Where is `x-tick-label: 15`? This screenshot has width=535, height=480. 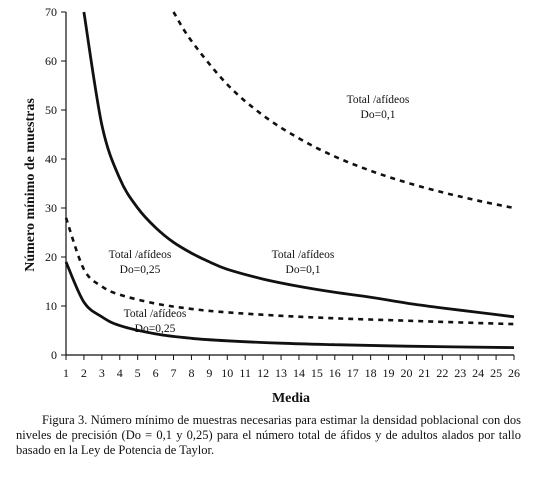
x-tick-label: 15 is located at coordinates (317, 373).